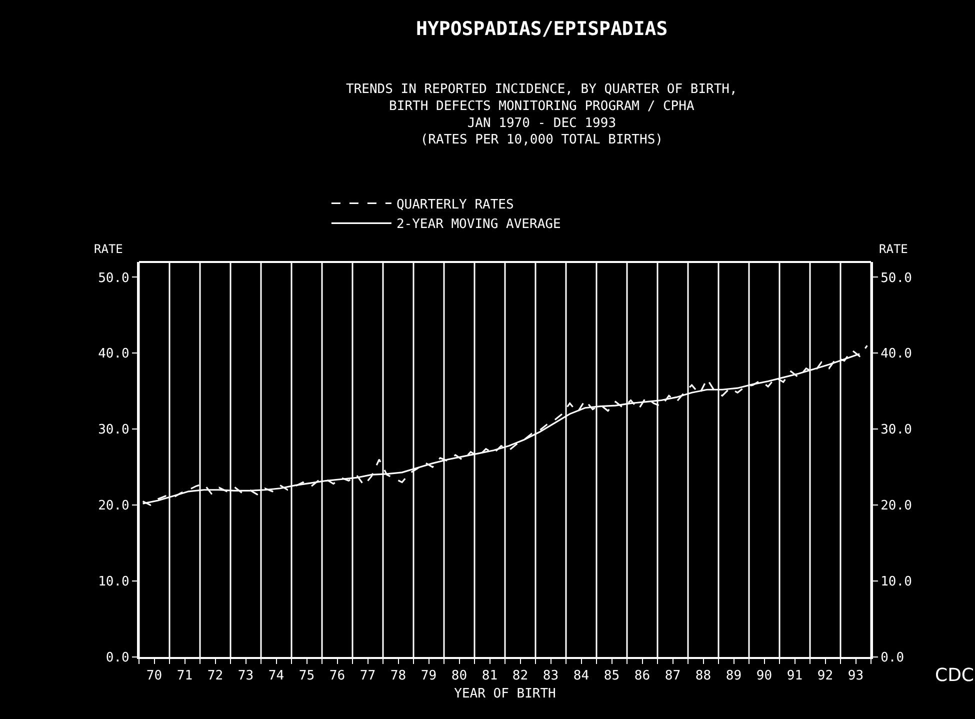 The image size is (975, 719). Describe the element at coordinates (703, 676) in the screenshot. I see `x-tick-label: 88` at that location.